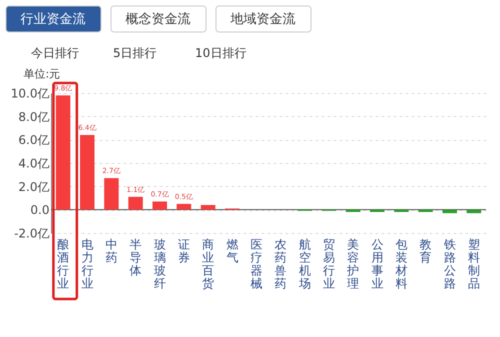 The width and height of the screenshot is (500, 337). Describe the element at coordinates (377, 264) in the screenshot. I see `x-tick-label: 公用事业` at that location.